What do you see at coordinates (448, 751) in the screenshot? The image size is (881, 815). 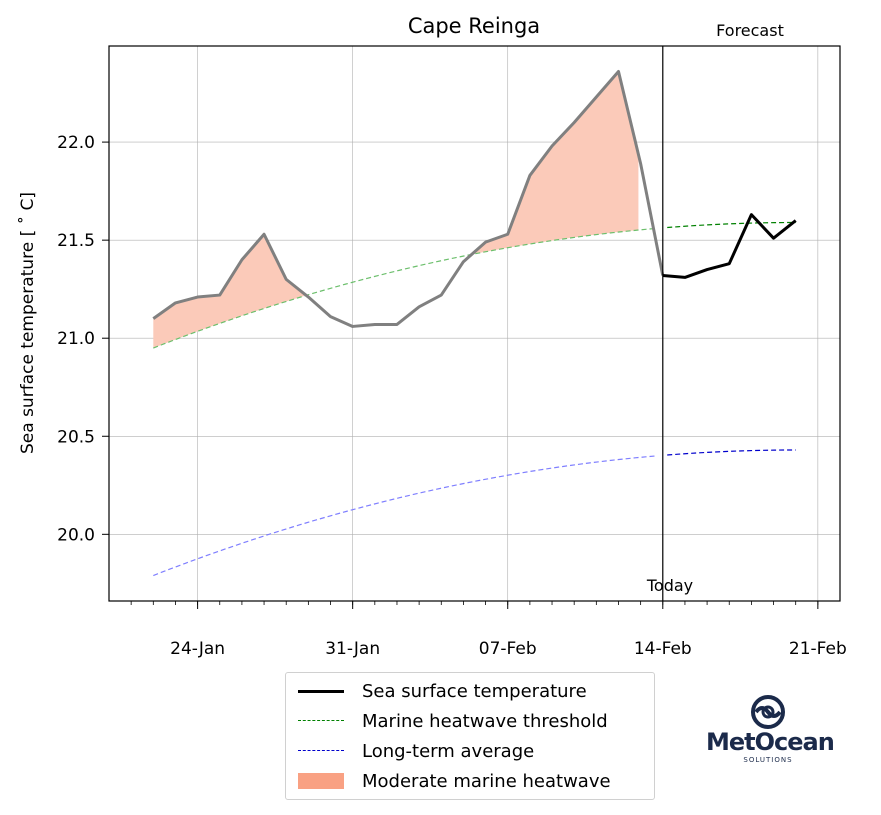 I see `legend-label: Long-term average` at bounding box center [448, 751].